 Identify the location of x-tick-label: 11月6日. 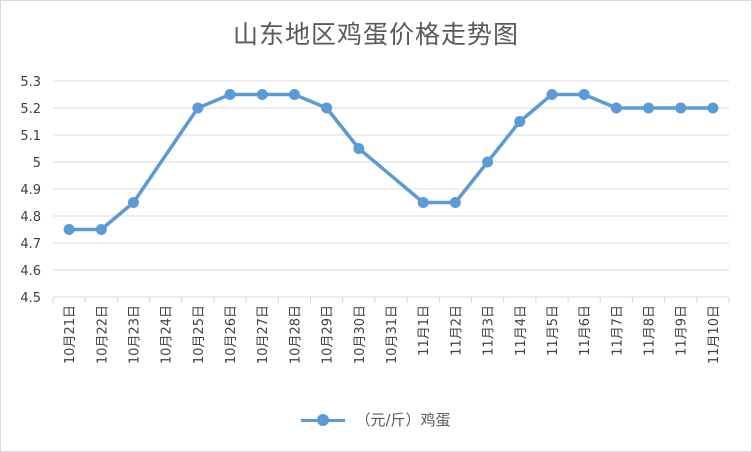
(585, 330).